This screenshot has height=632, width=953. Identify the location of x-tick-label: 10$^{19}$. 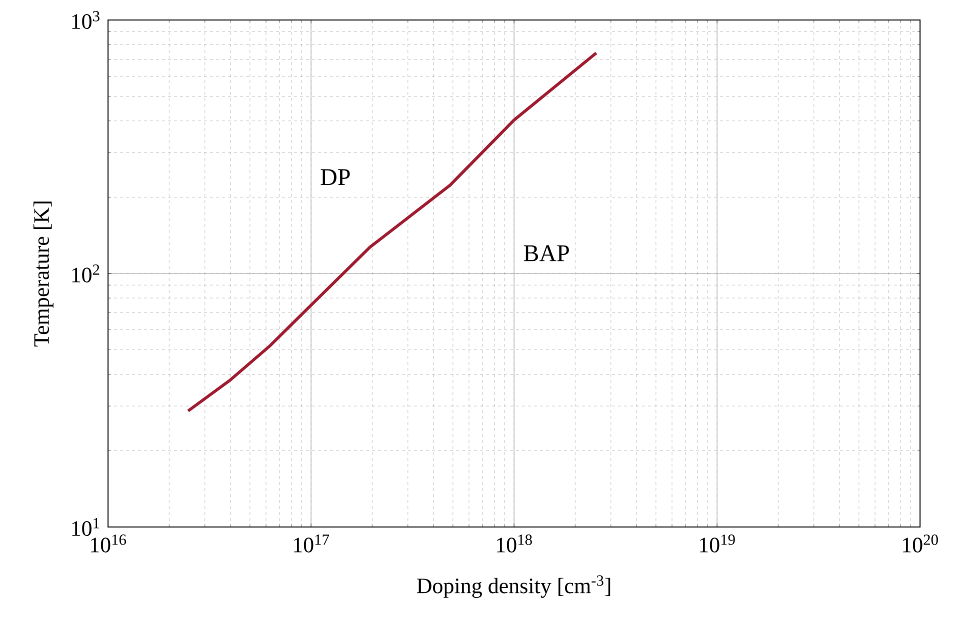
(717, 543).